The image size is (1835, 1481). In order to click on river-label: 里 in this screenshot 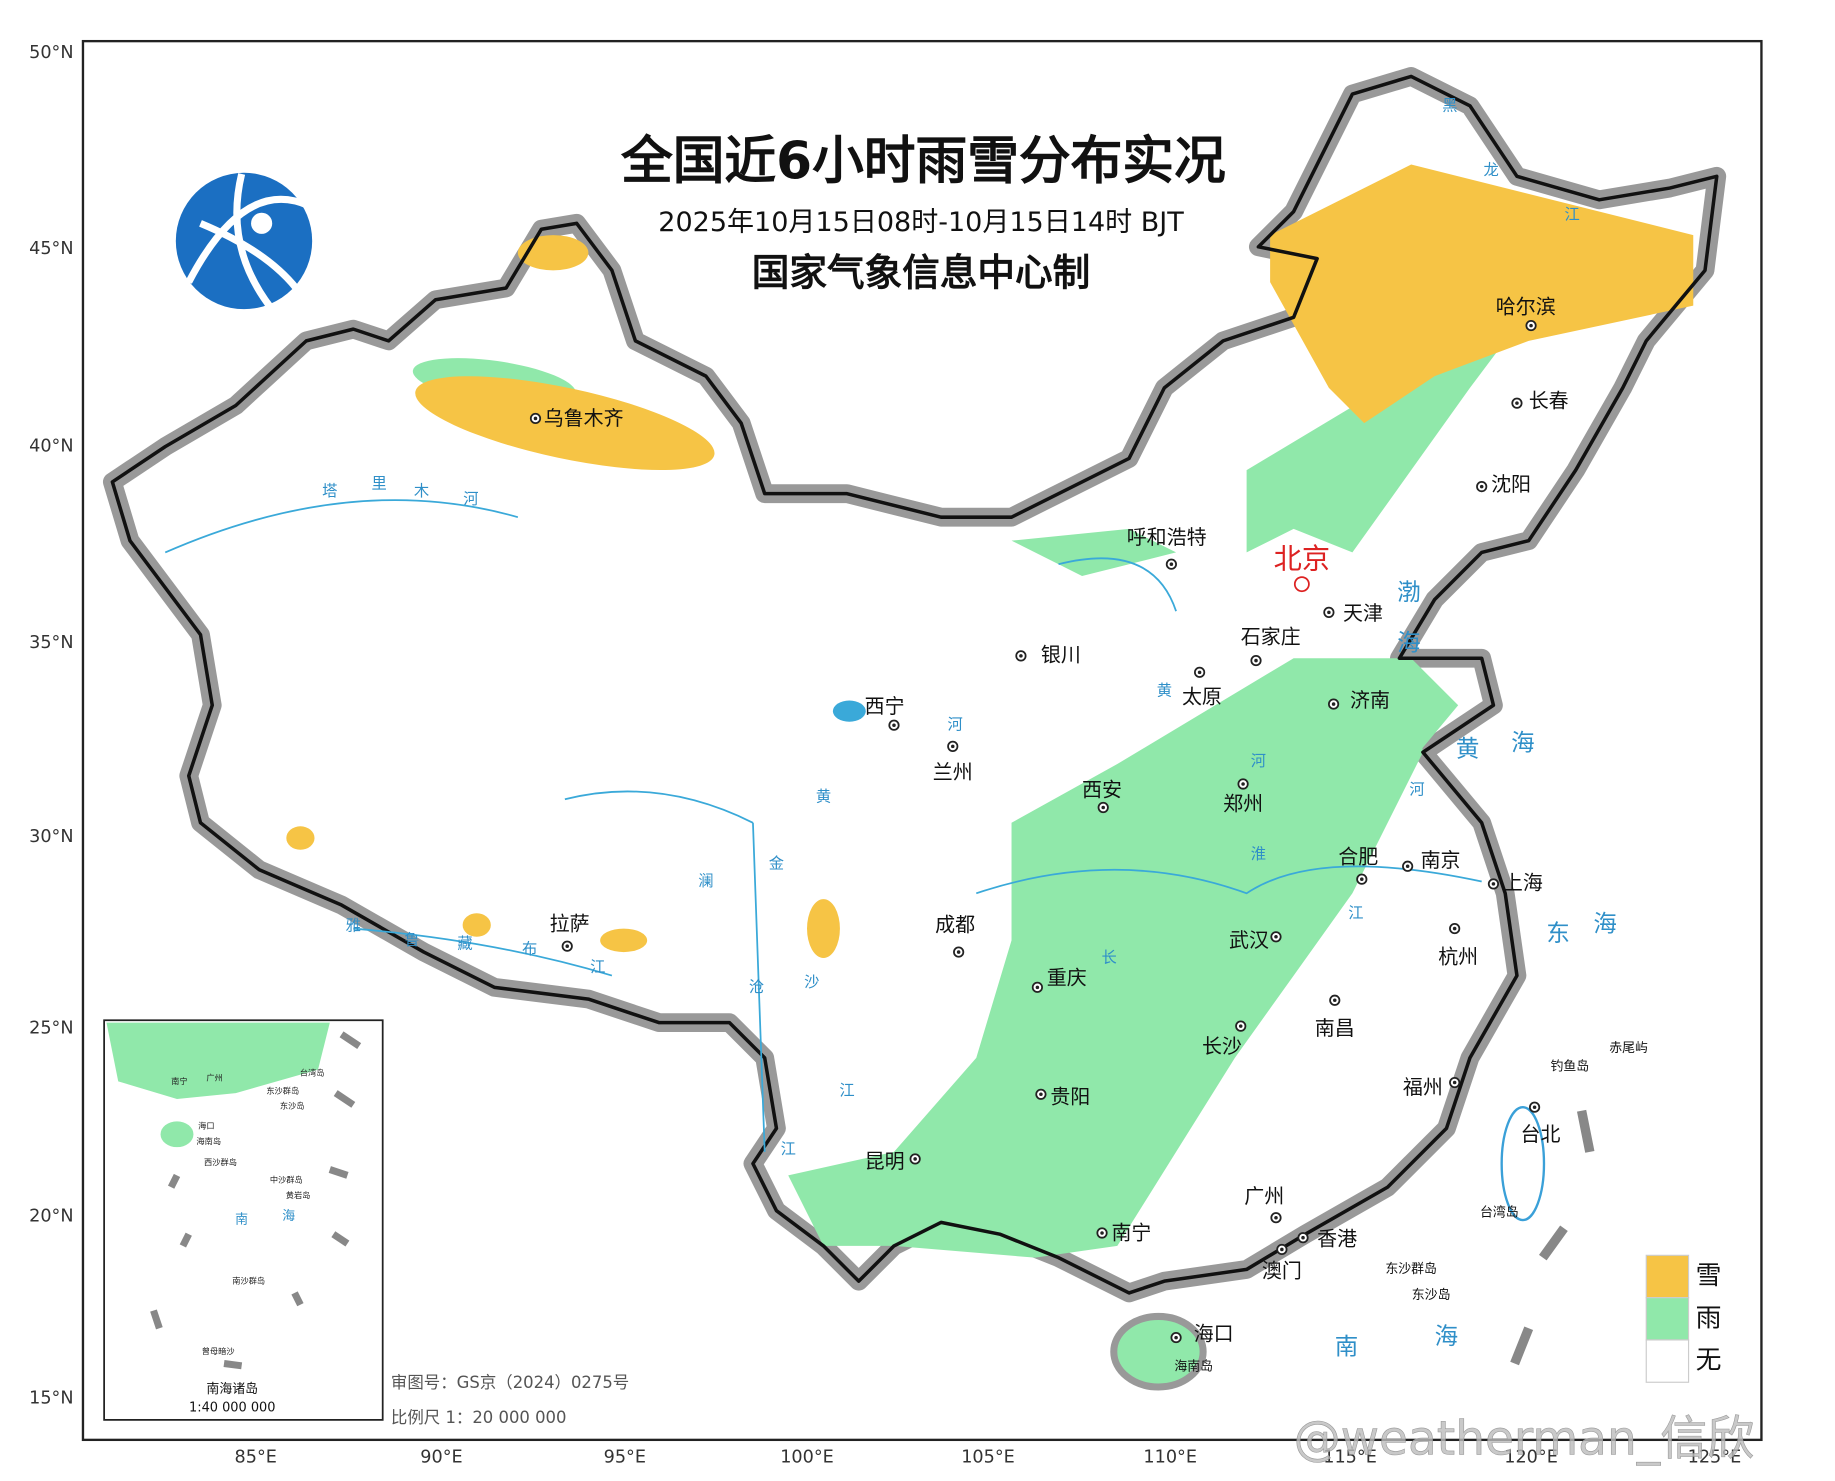, I will do `click(379, 484)`.